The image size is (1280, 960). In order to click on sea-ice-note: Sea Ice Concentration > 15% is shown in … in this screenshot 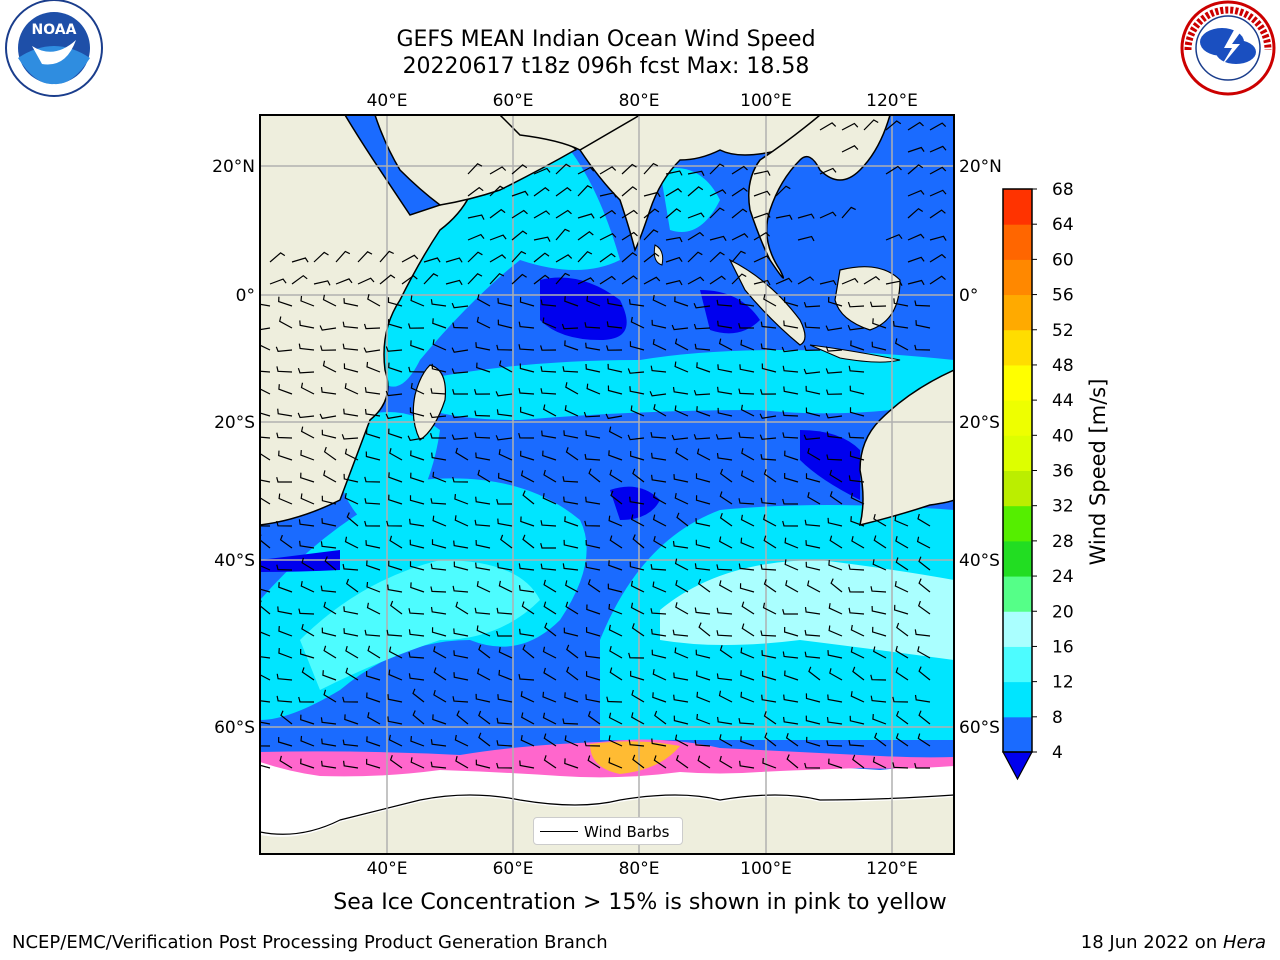, I will do `click(640, 902)`.